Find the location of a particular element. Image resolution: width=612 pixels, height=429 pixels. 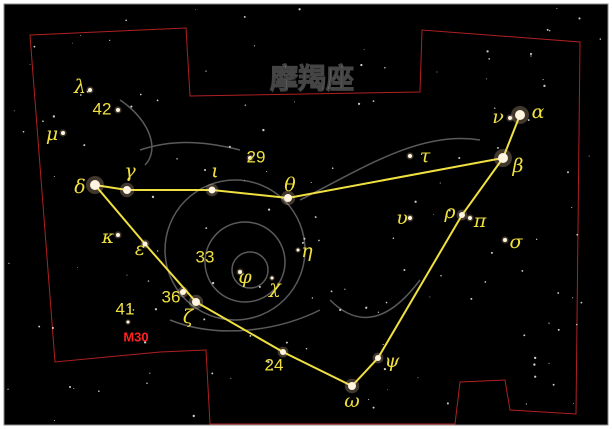

star-label: ζ is located at coordinates (189, 317).